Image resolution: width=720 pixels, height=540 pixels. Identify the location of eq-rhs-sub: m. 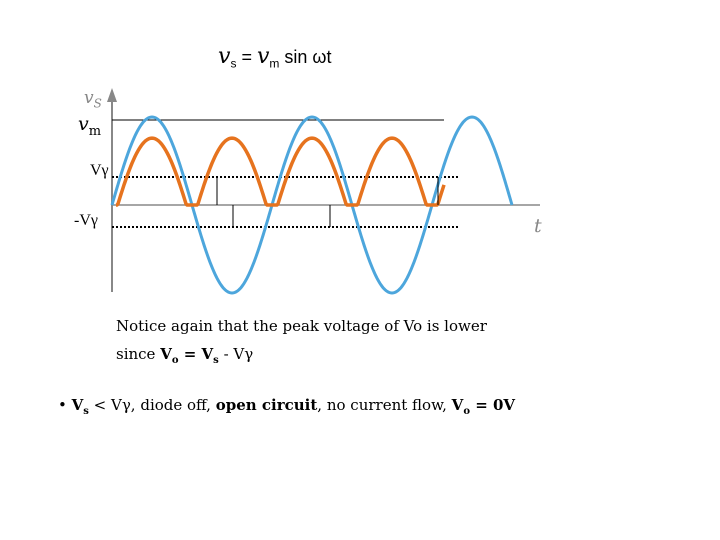
(274, 63).